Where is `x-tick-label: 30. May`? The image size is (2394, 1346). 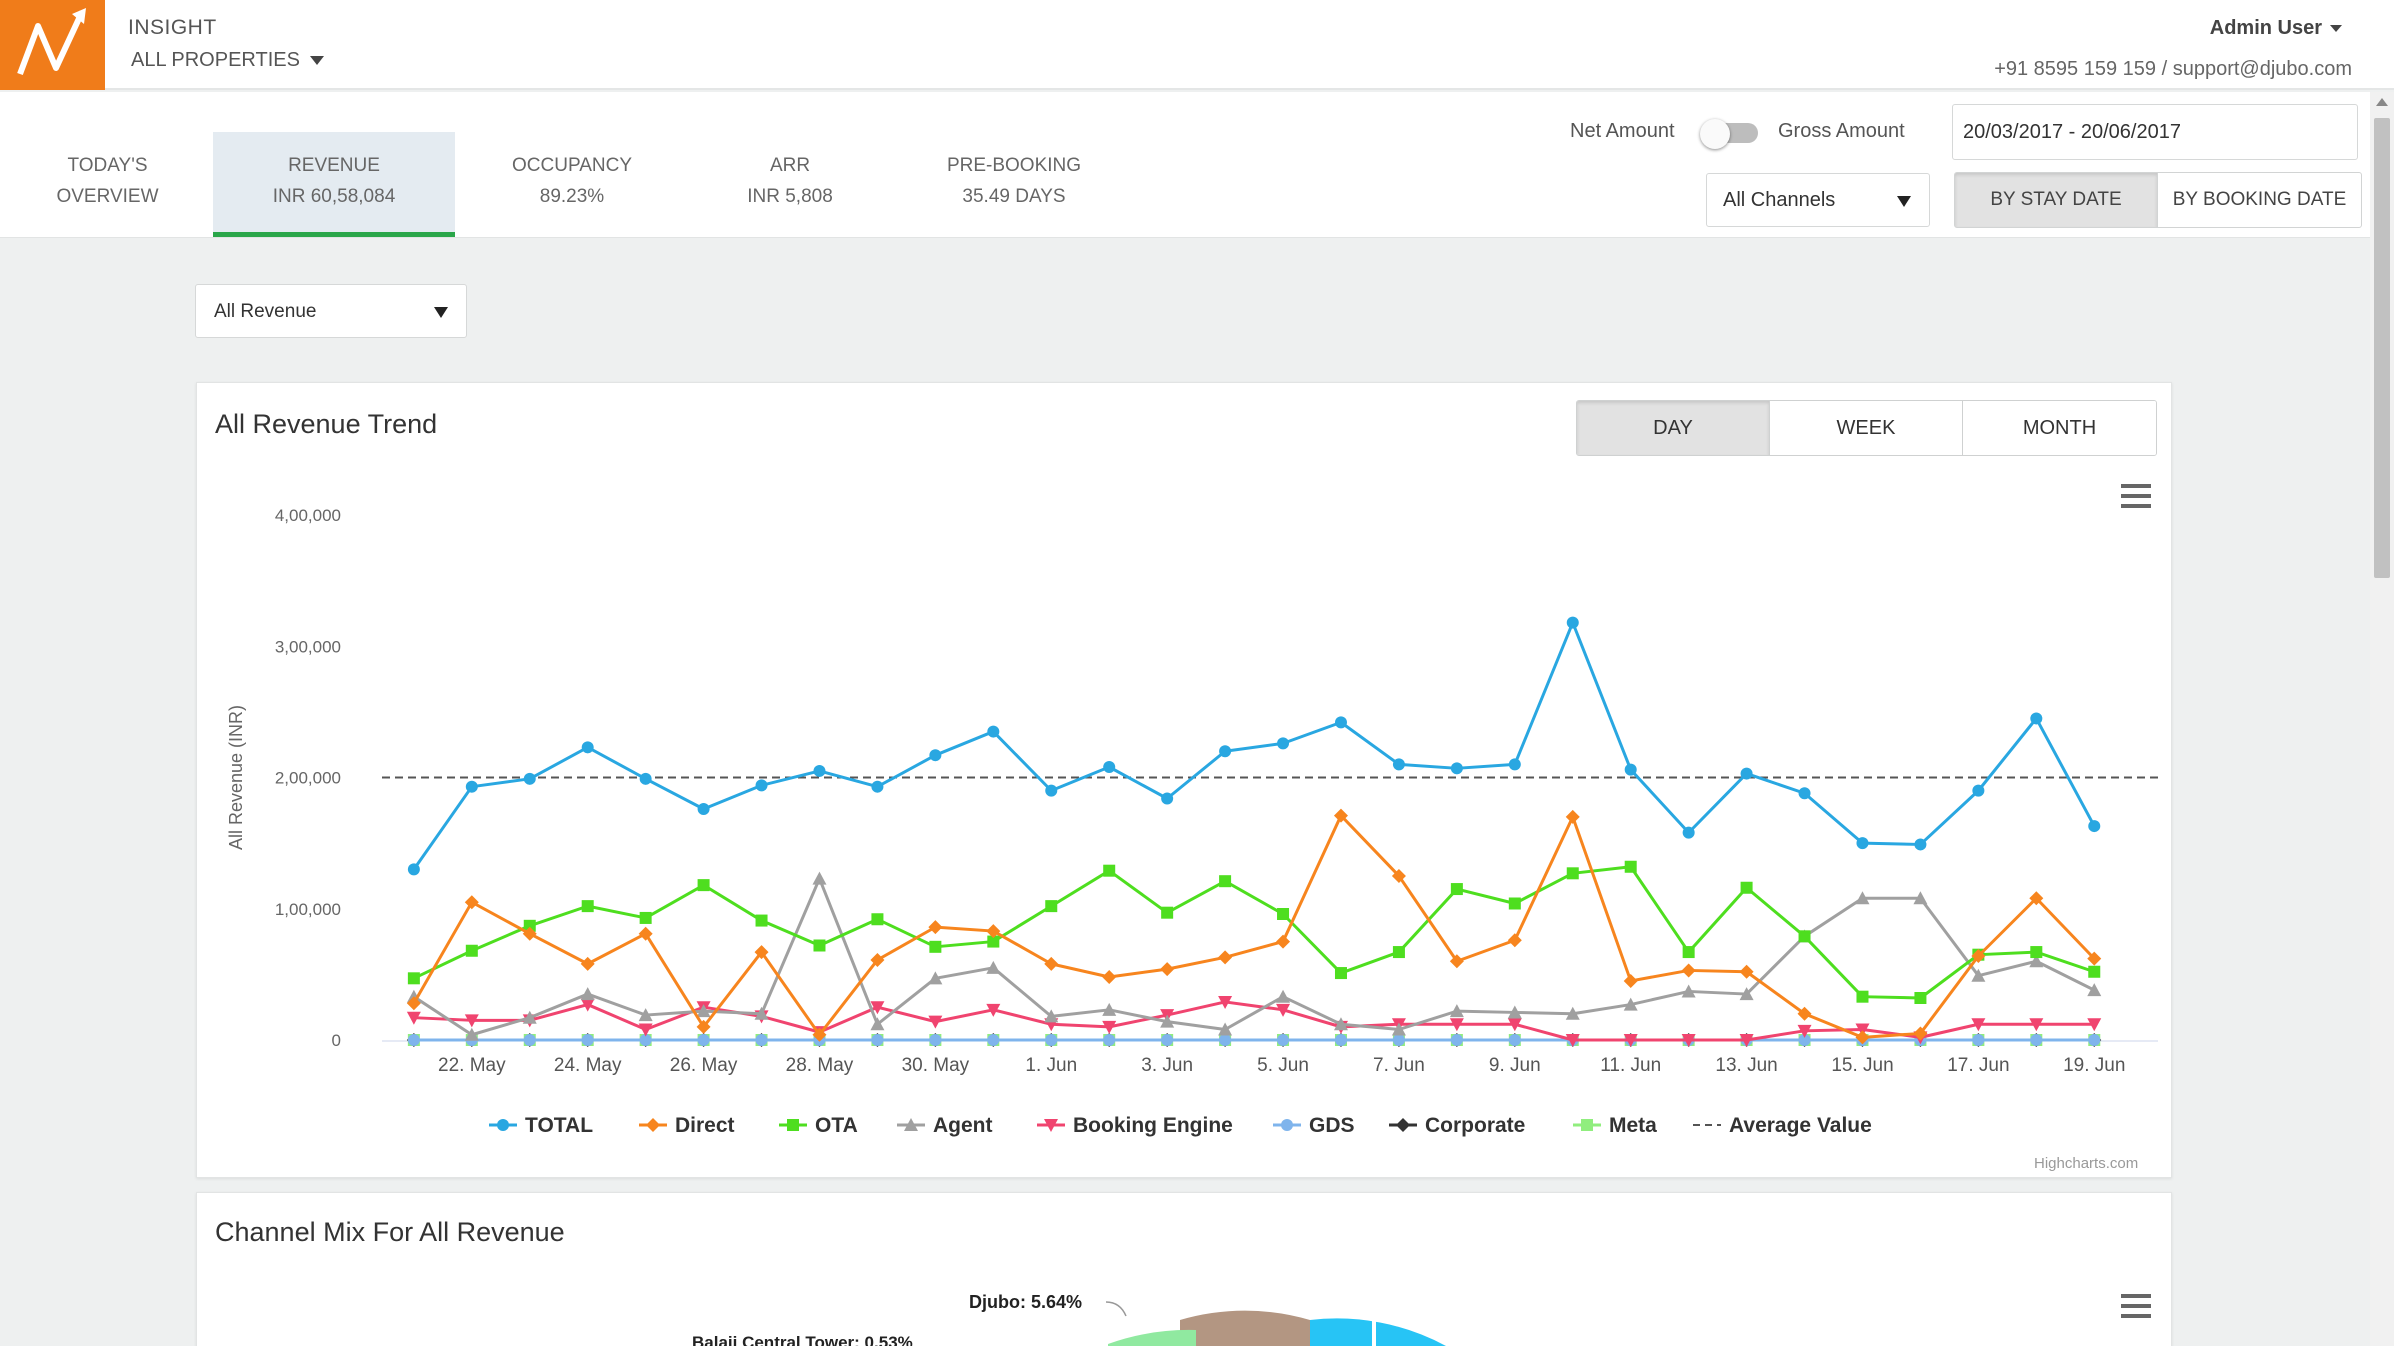 x-tick-label: 30. May is located at coordinates (936, 1065).